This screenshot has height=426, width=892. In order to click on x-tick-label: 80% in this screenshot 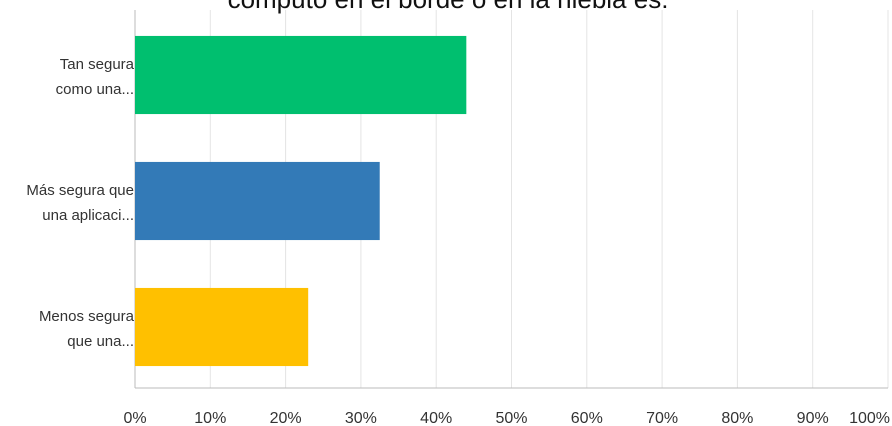, I will do `click(737, 418)`.